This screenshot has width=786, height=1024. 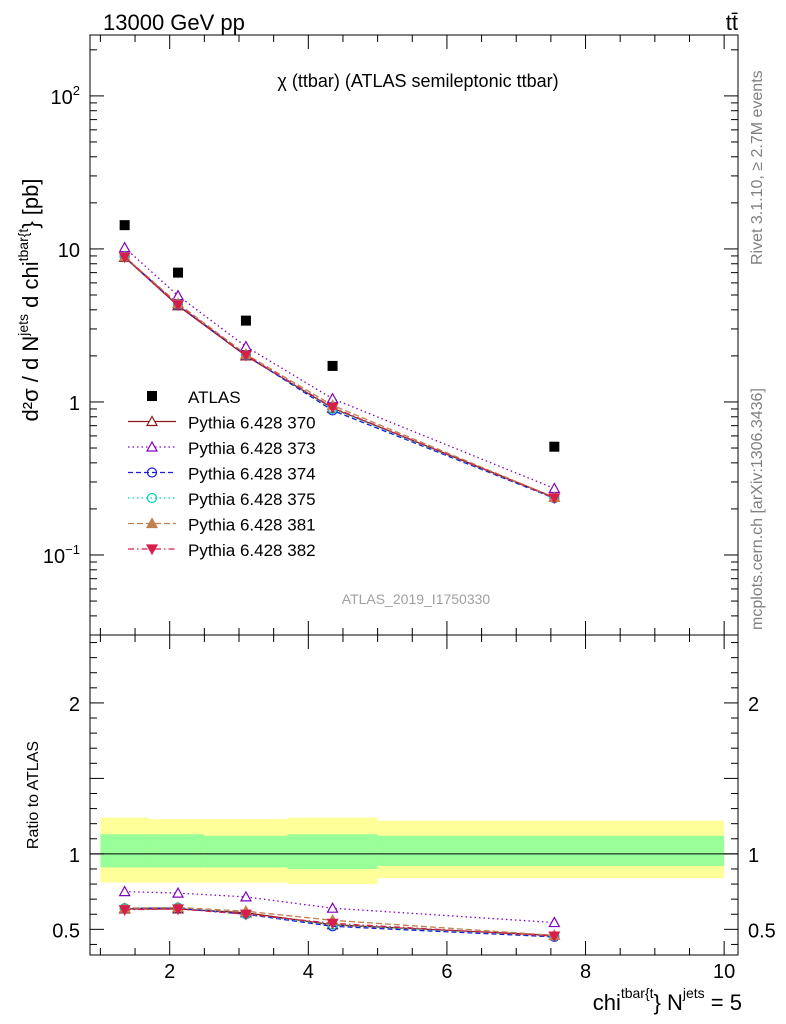 What do you see at coordinates (585, 972) in the screenshot?
I see `x-tick-label: 8` at bounding box center [585, 972].